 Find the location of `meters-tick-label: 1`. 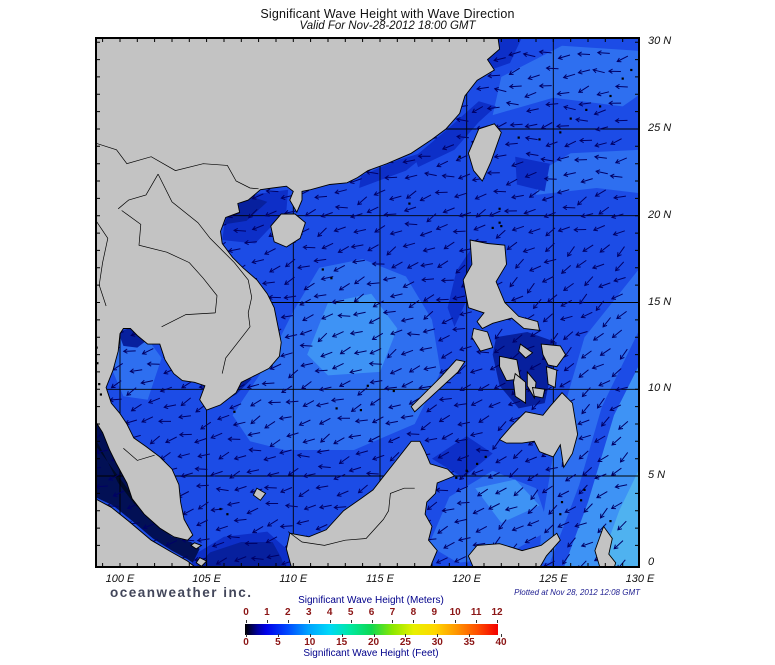

meters-tick-label: 1 is located at coordinates (267, 612).